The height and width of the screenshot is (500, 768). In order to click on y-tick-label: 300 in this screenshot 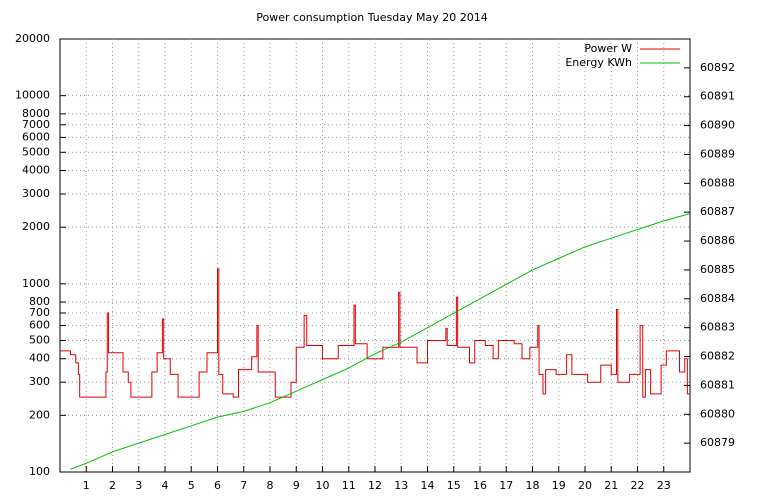, I will do `click(39, 381)`.